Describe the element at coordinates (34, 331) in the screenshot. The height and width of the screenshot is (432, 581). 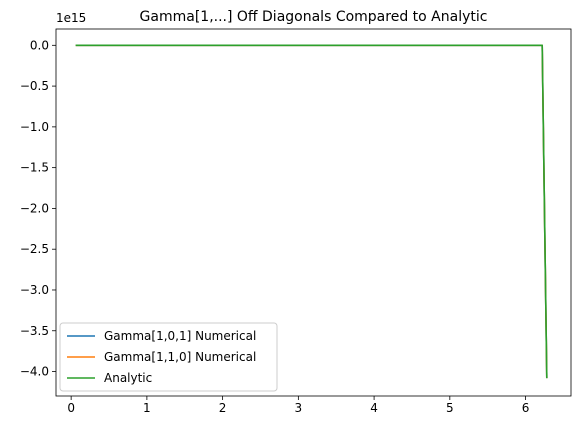
I see `y-tick-label: −3.5` at that location.